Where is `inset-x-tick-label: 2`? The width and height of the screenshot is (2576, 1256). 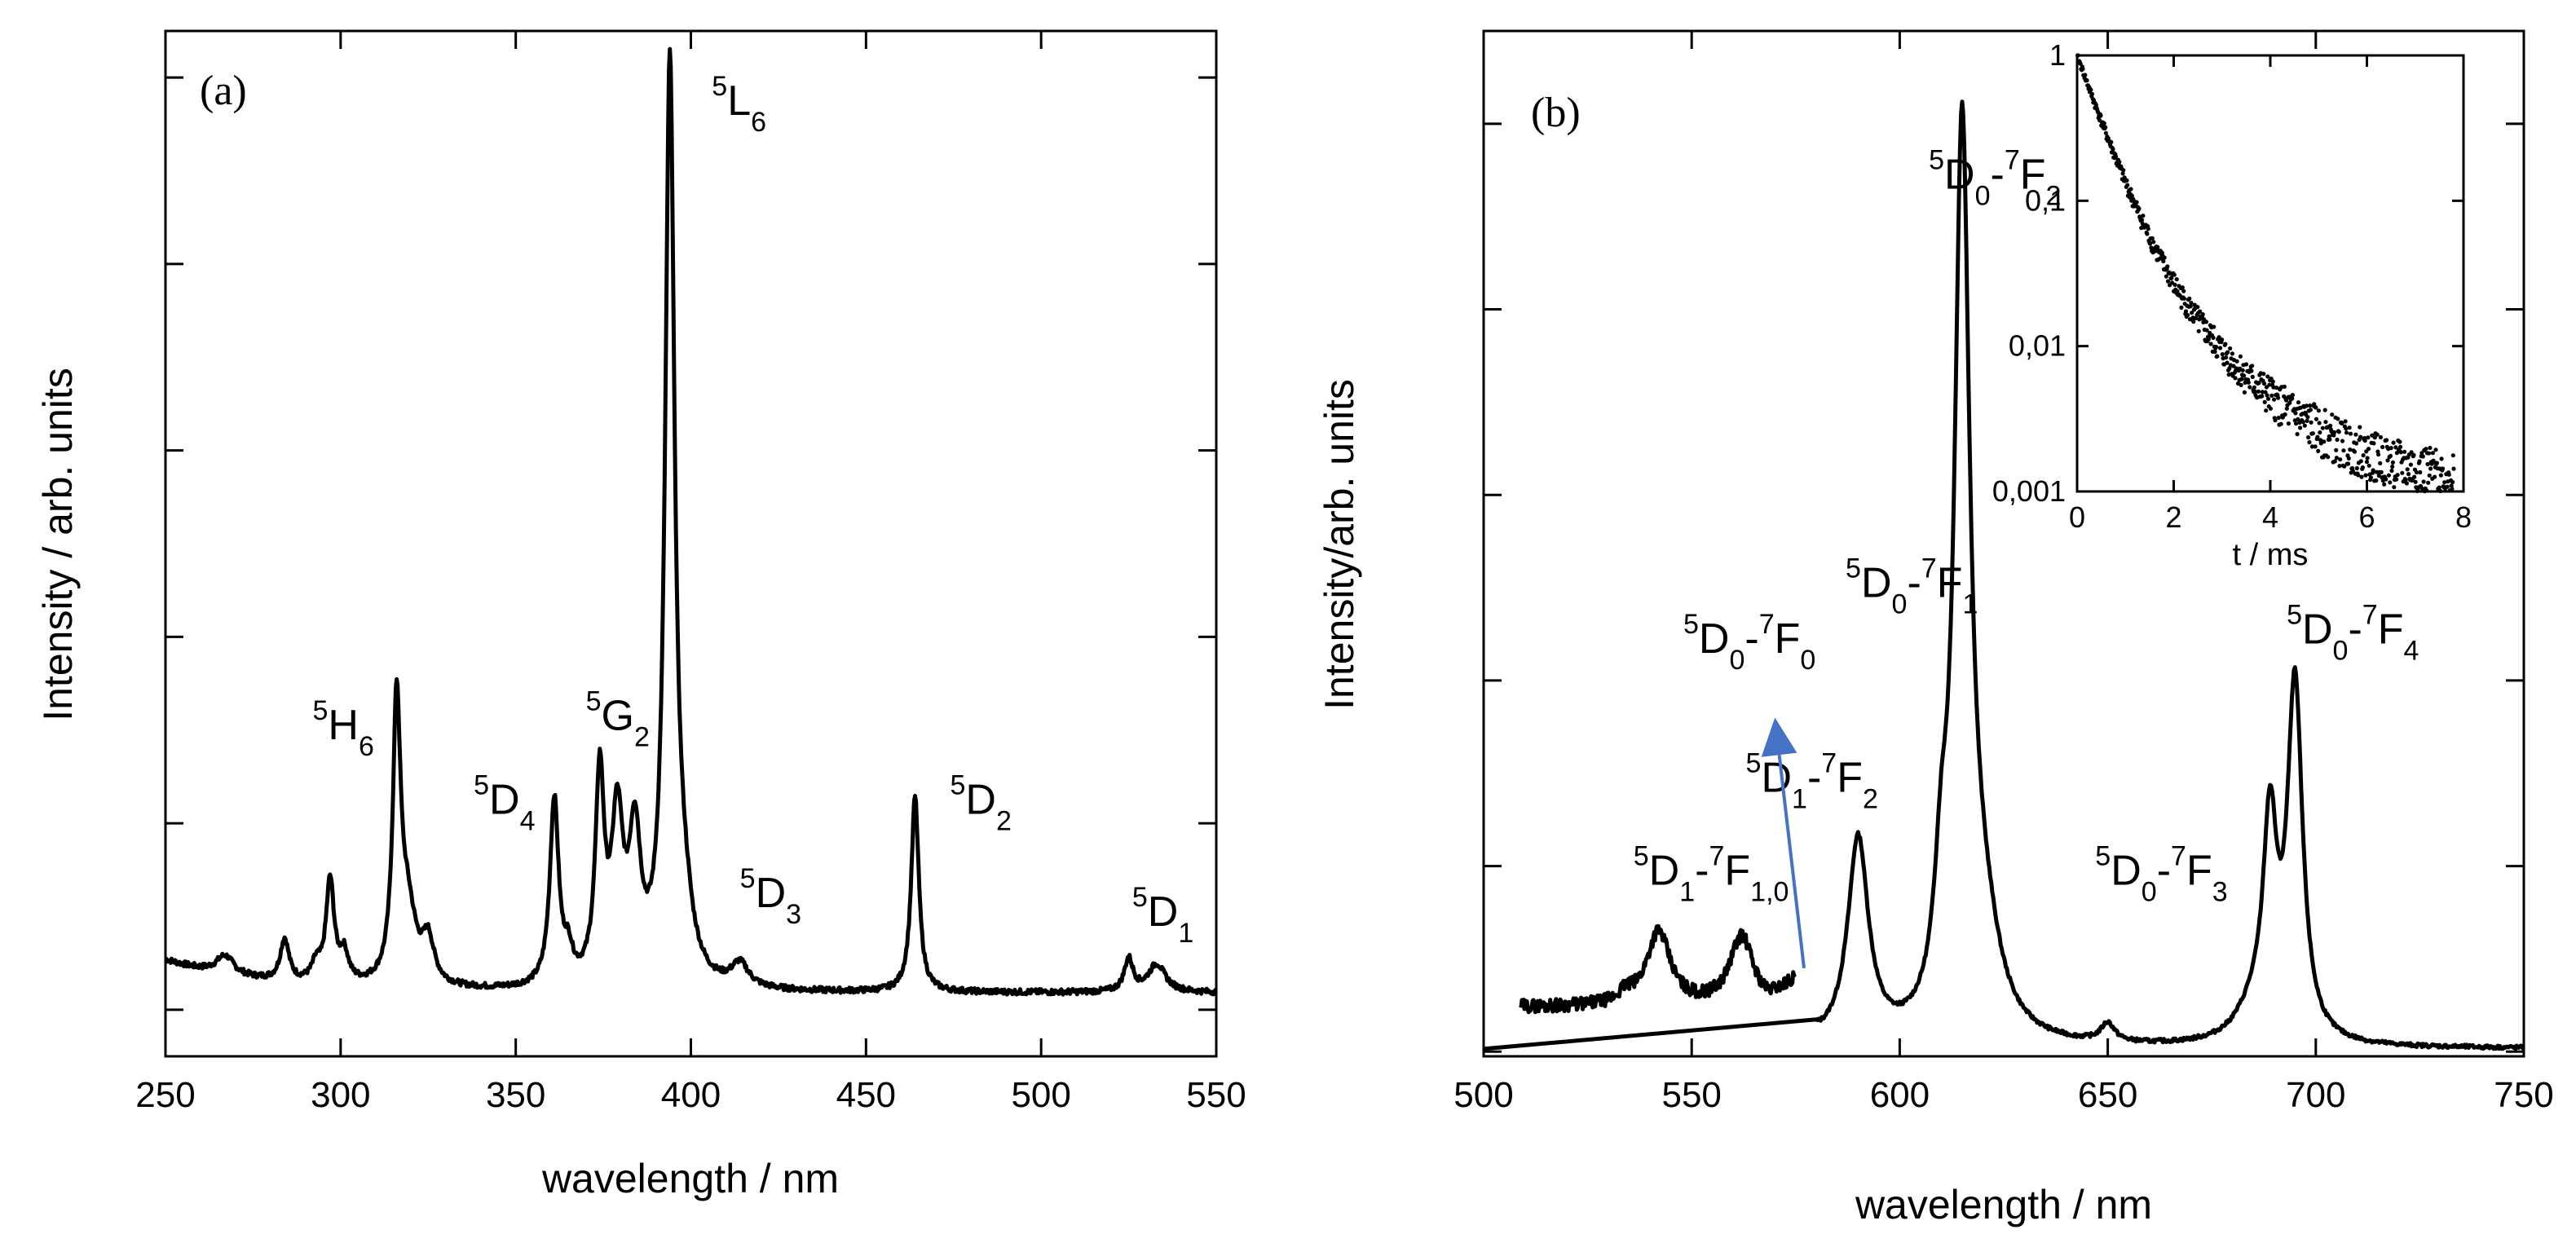 inset-x-tick-label: 2 is located at coordinates (2173, 517).